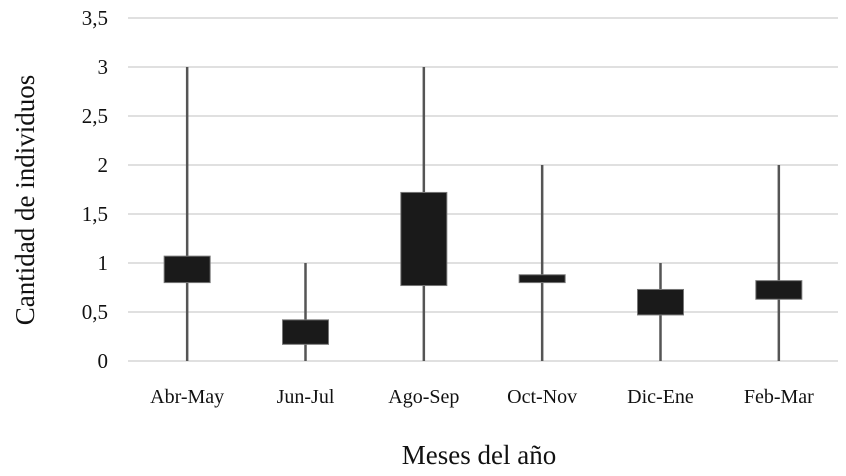 This screenshot has width=846, height=476. I want to click on x-tick-label: Abr-May, so click(187, 397).